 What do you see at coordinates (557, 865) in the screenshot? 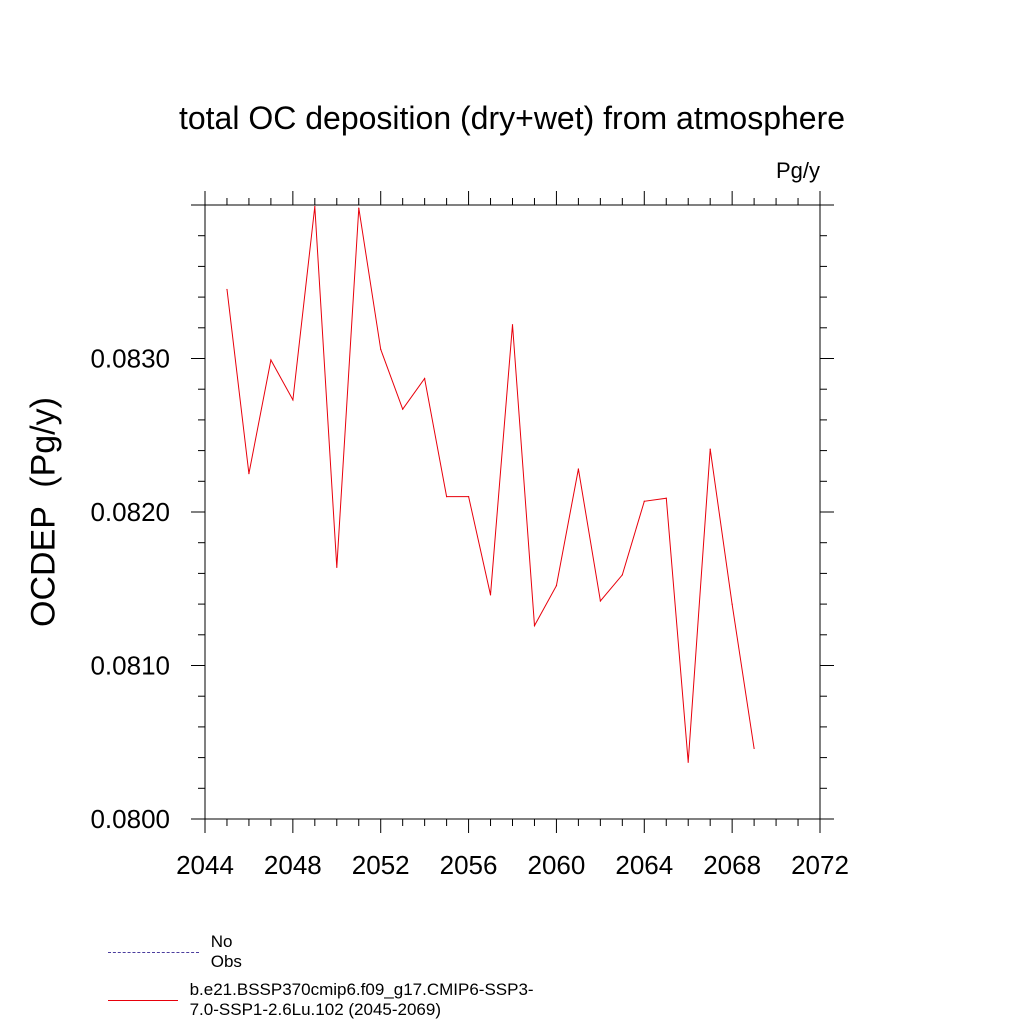
I see `x-tick-label: 2060` at bounding box center [557, 865].